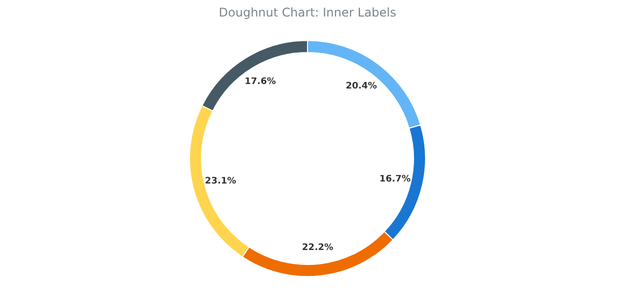 The image size is (620, 300). Describe the element at coordinates (260, 81) in the screenshot. I see `data-label: 17.6%` at that location.